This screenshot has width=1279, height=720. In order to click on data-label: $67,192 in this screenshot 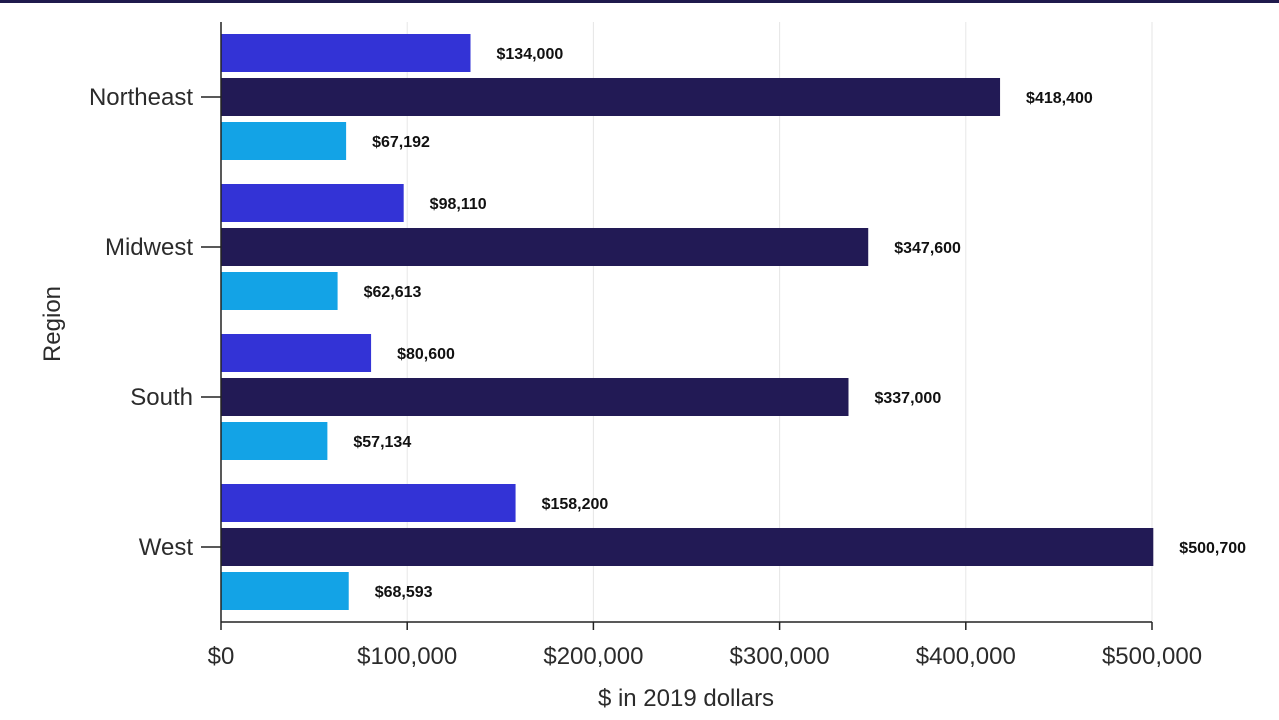, I will do `click(401, 142)`.